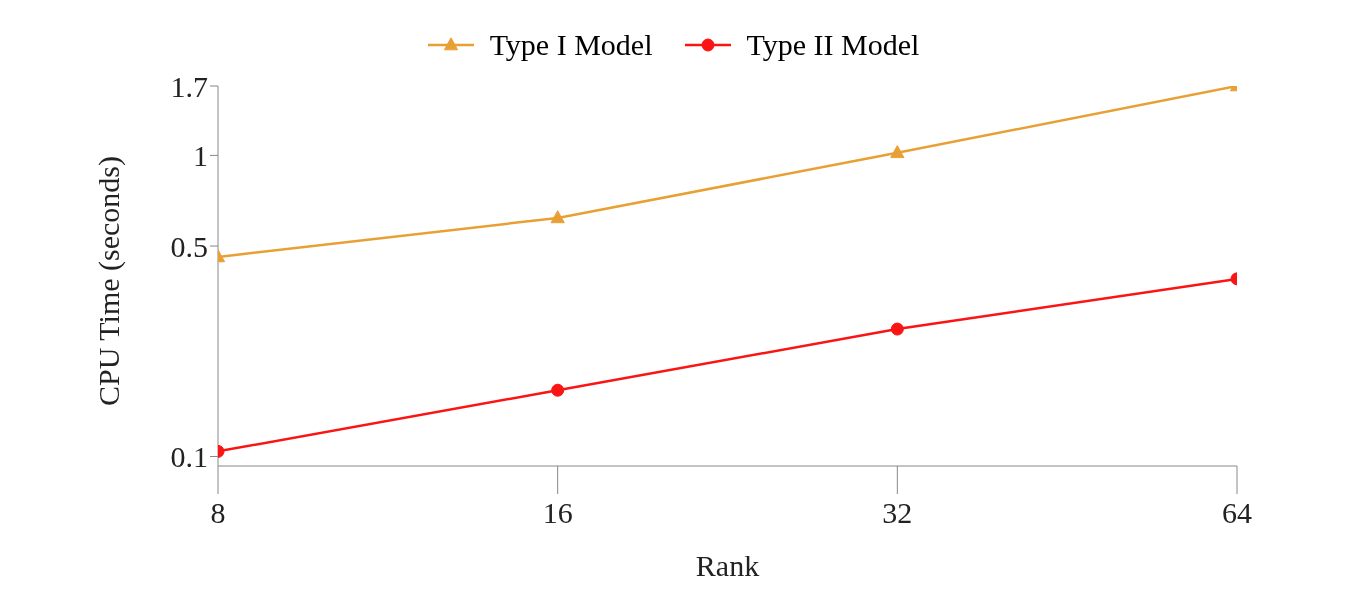 The width and height of the screenshot is (1360, 604). What do you see at coordinates (189, 457) in the screenshot?
I see `y-tick-label: 0.1` at bounding box center [189, 457].